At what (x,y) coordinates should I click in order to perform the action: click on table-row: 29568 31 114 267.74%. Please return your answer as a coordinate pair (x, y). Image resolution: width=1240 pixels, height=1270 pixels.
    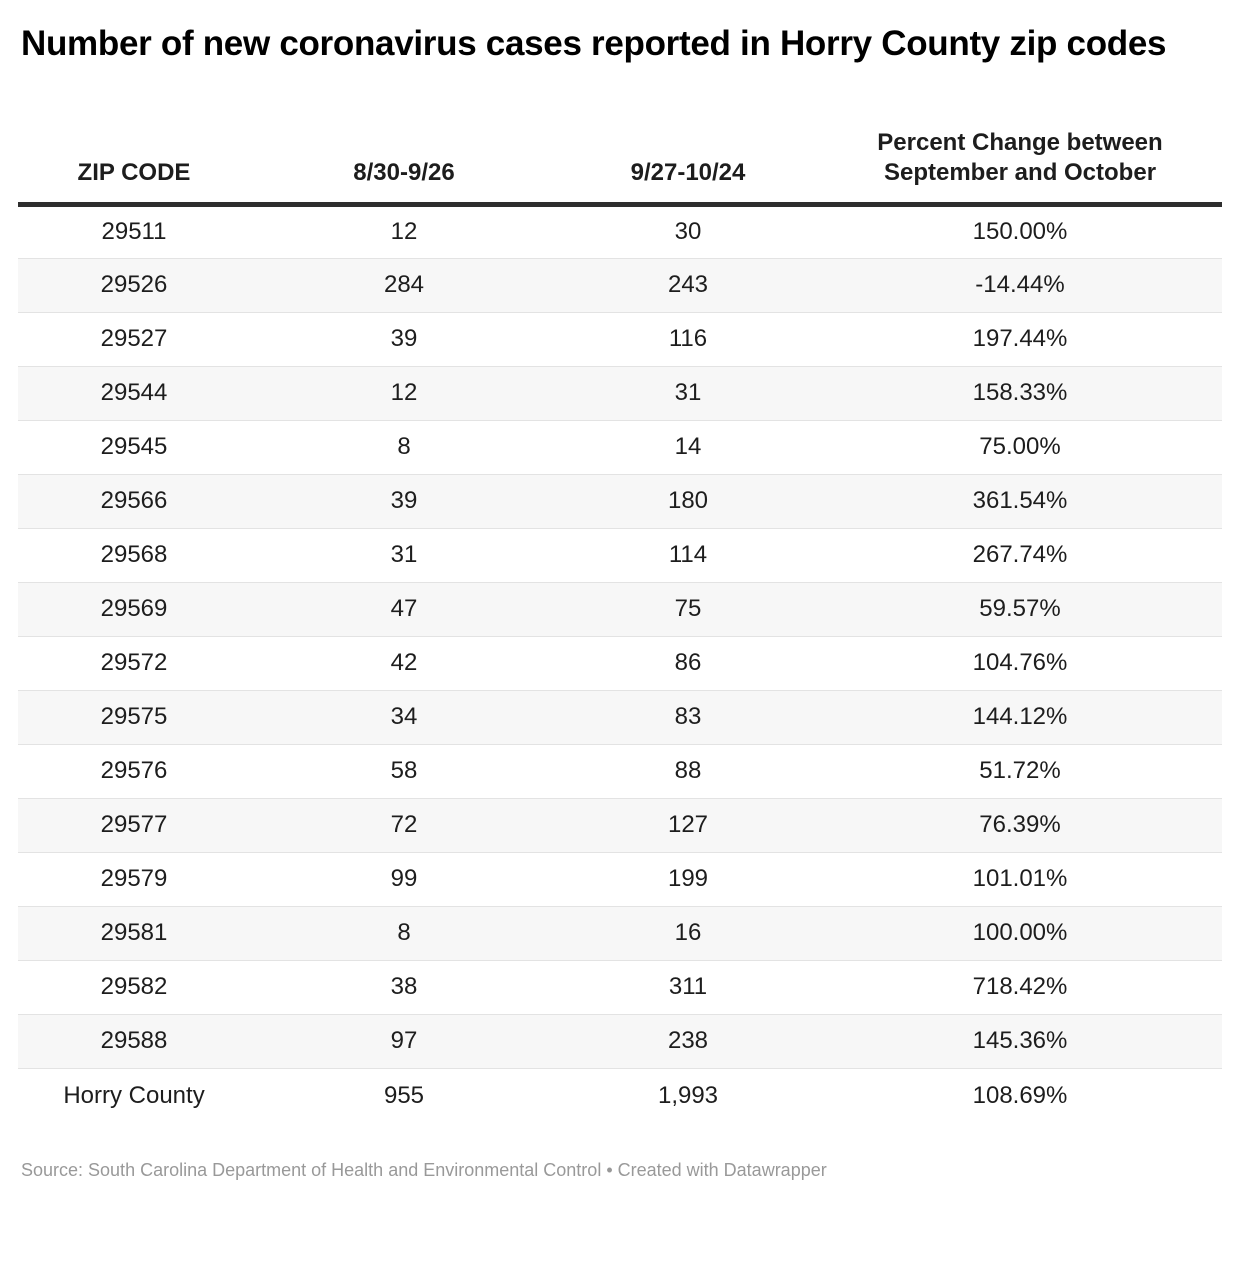
    Looking at the image, I should click on (620, 555).